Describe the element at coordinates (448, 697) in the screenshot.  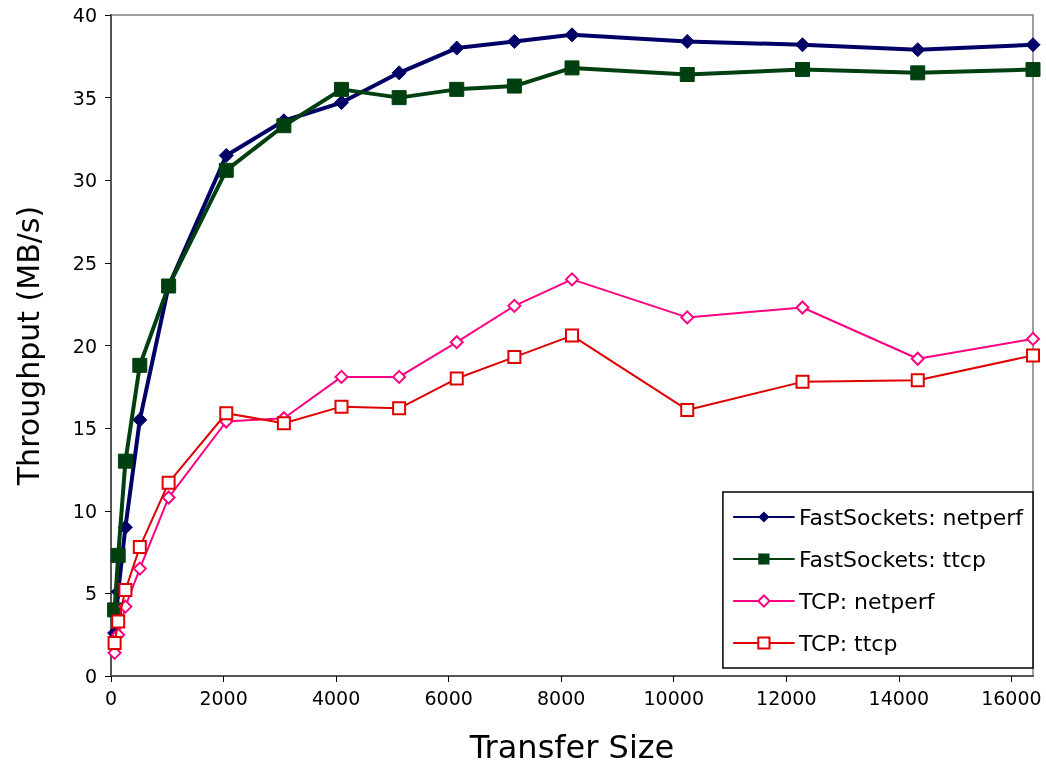
I see `x-tick-label: 6000` at that location.